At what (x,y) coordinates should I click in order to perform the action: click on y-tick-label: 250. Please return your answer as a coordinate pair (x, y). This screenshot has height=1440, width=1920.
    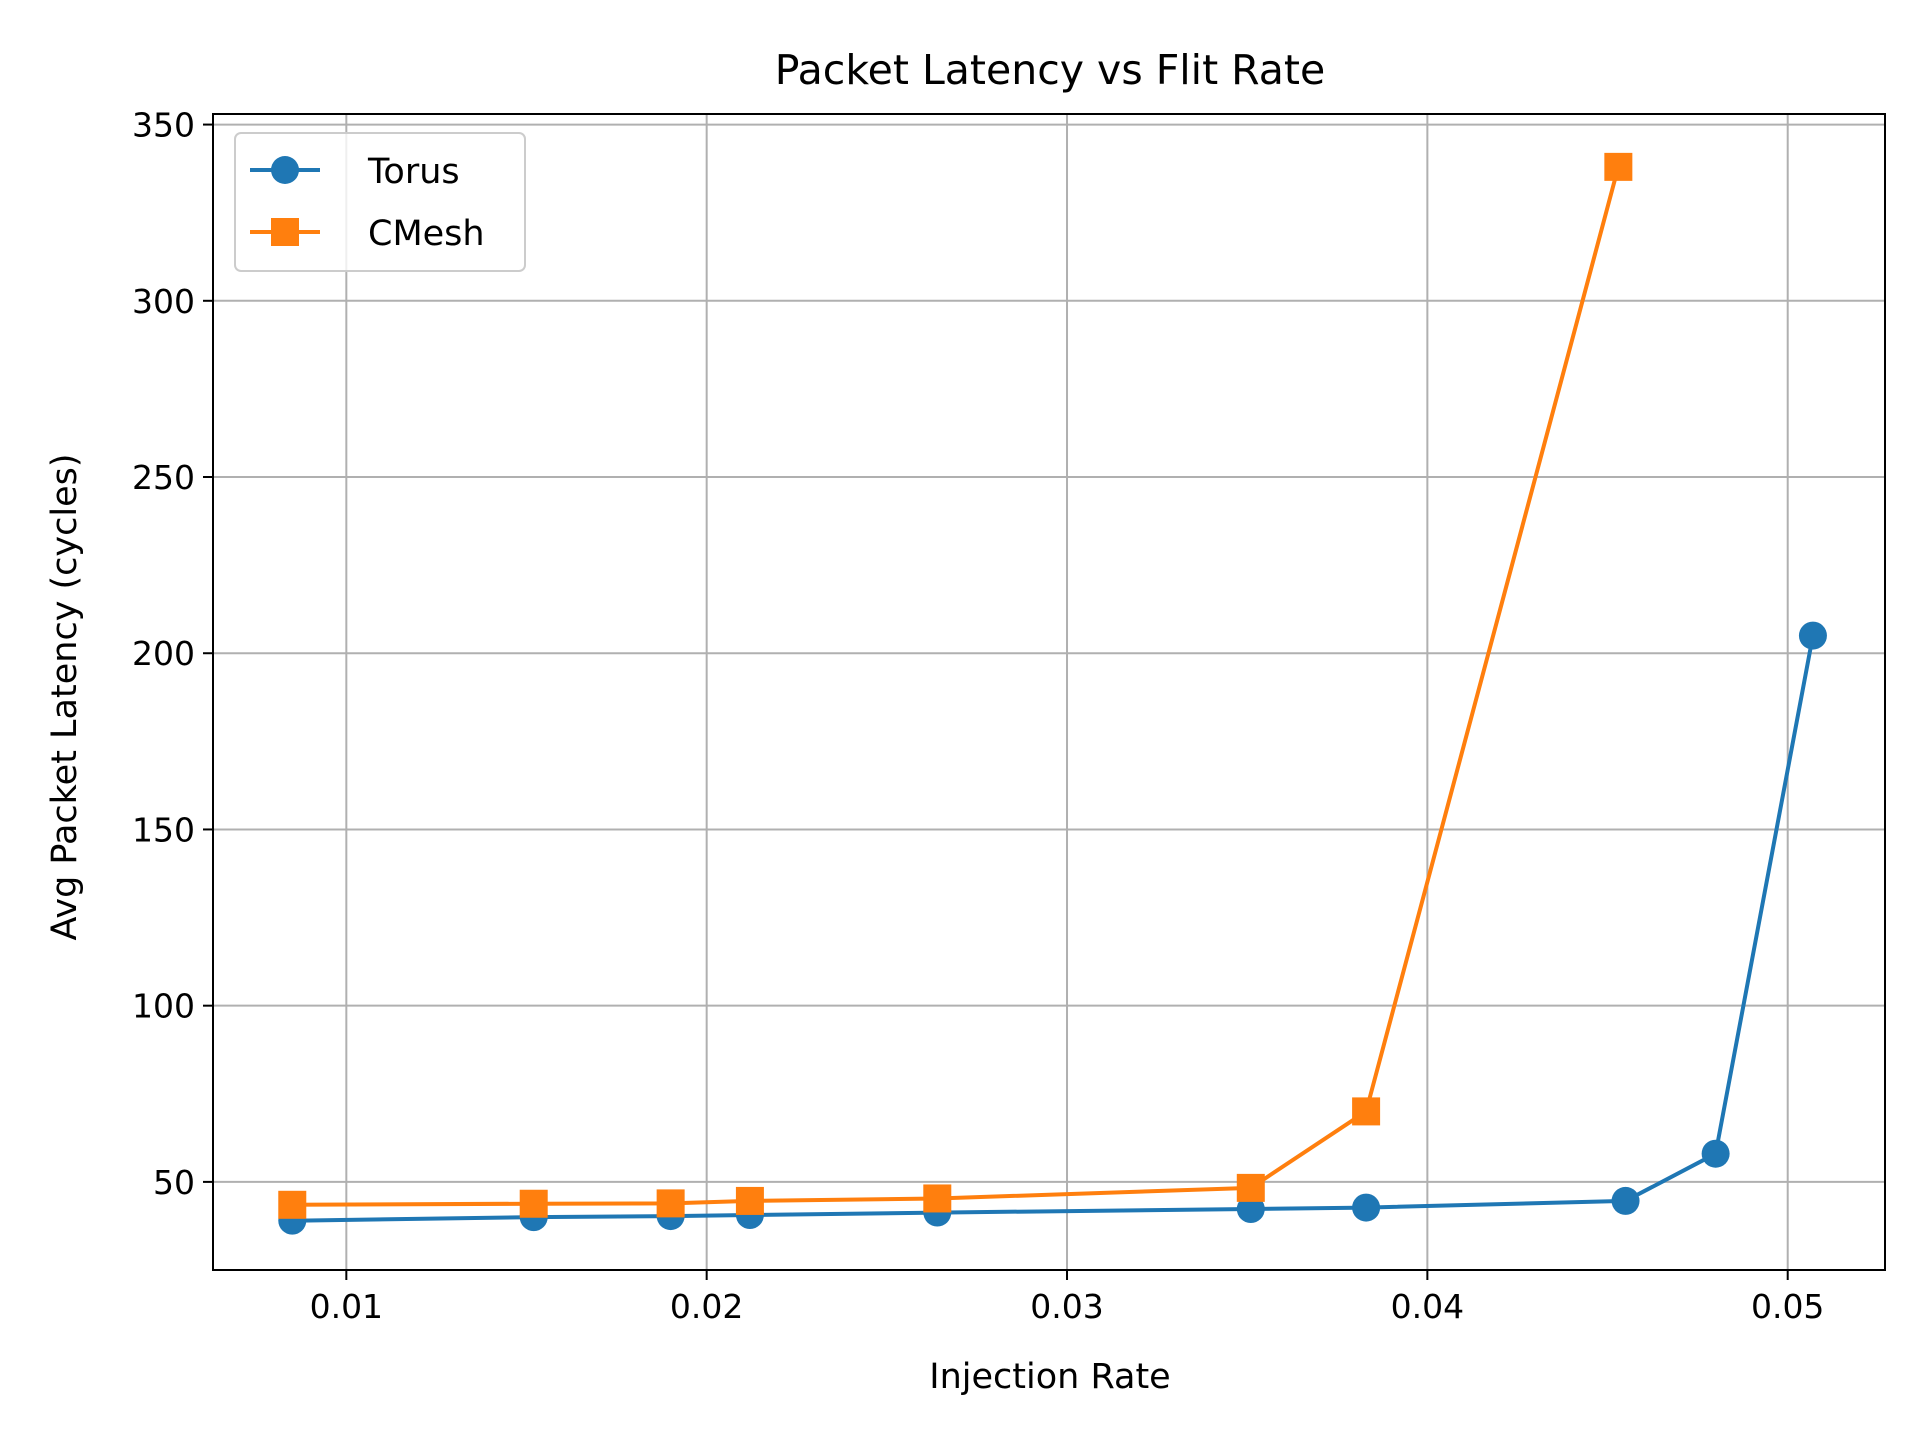
    Looking at the image, I should click on (163, 477).